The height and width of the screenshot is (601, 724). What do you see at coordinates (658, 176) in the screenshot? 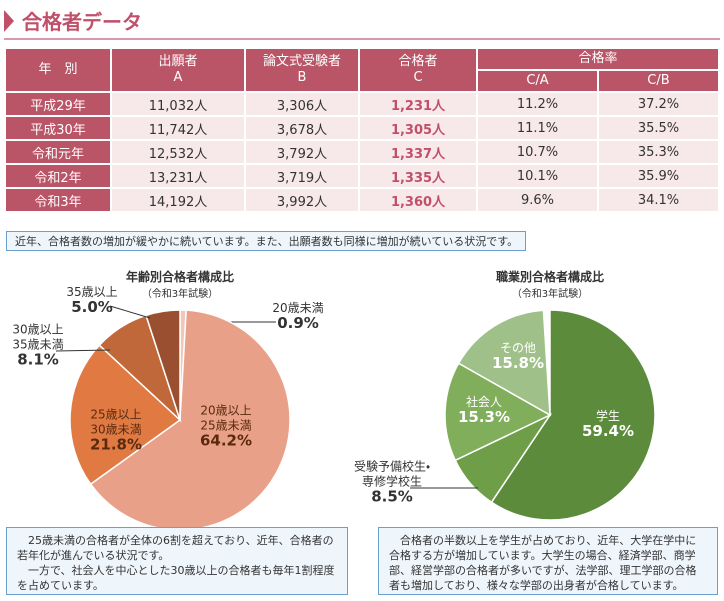
I see `table-cell: 35.9%` at bounding box center [658, 176].